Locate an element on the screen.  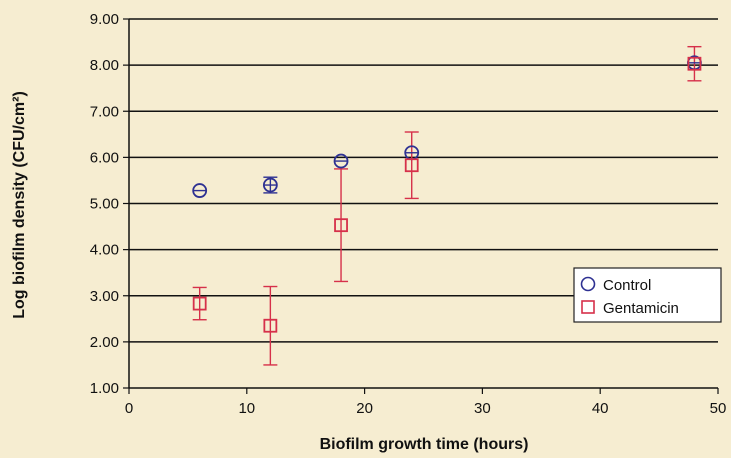
legend-marker-gentamicin is located at coordinates (588, 307).